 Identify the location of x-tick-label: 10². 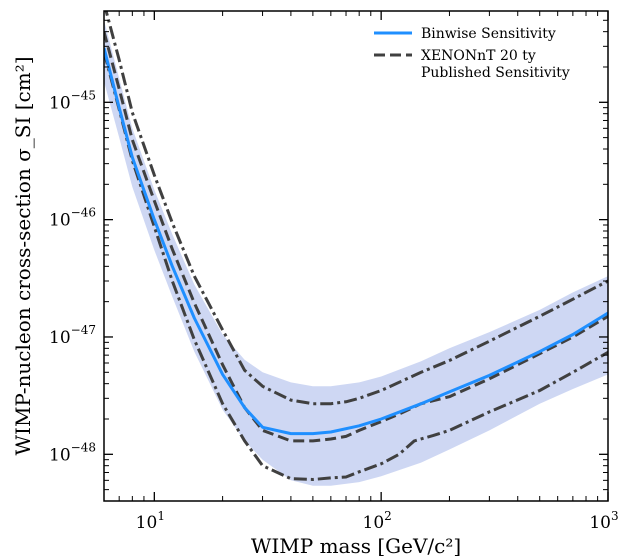
(377, 521).